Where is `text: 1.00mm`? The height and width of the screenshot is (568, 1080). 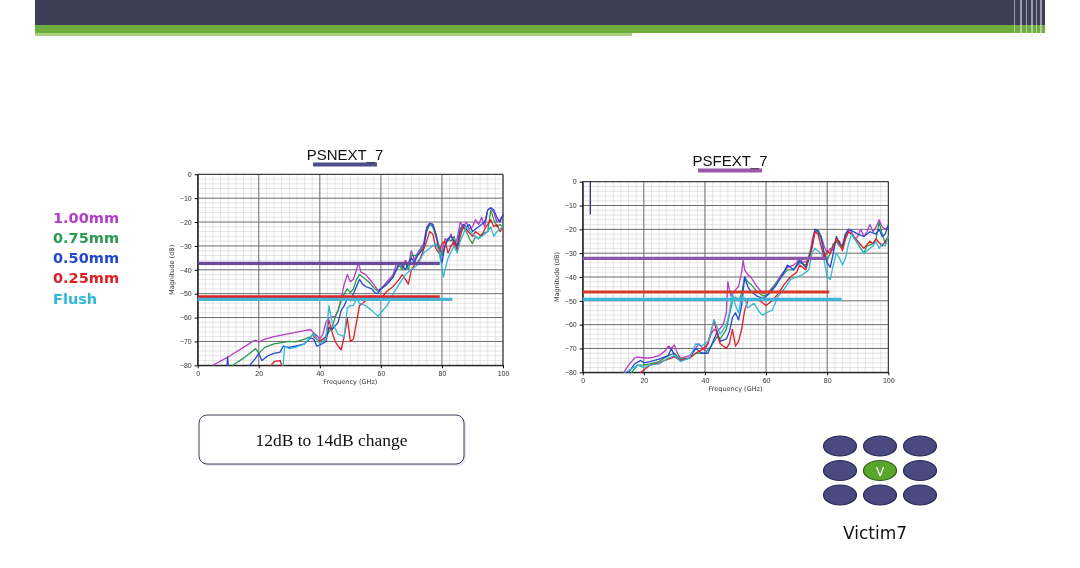 text: 1.00mm is located at coordinates (86, 217).